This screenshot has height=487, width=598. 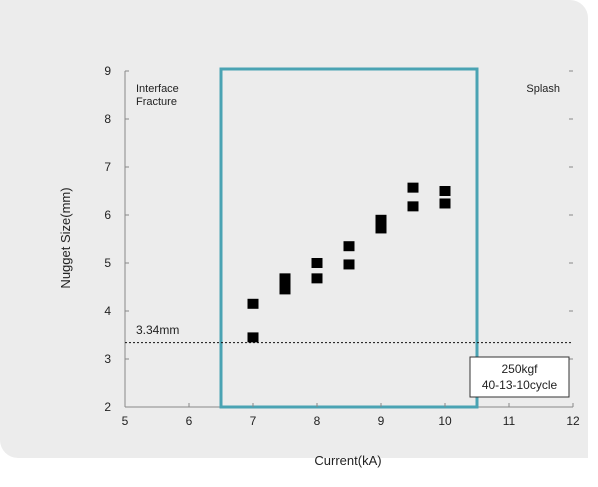 What do you see at coordinates (157, 89) in the screenshot?
I see `annotation-interface: Interface` at bounding box center [157, 89].